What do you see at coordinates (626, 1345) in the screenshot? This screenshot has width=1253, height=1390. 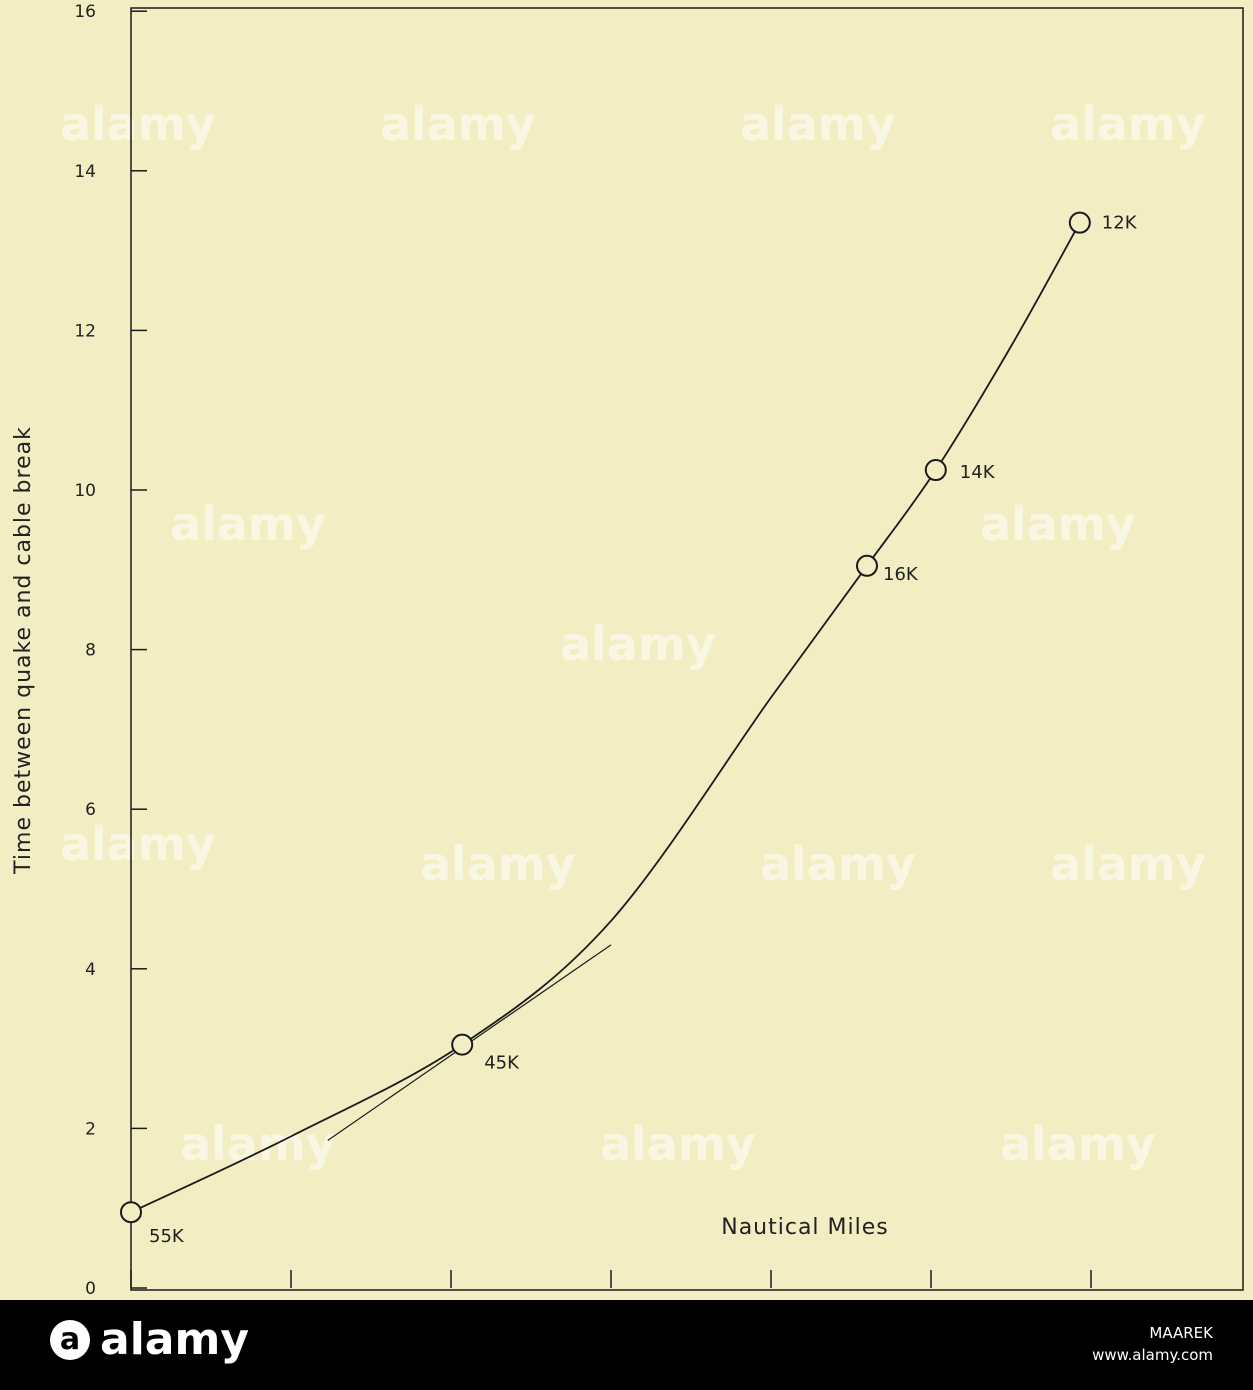 I see `footer-bar: a alamy MAAREK www.alamy.com` at bounding box center [626, 1345].